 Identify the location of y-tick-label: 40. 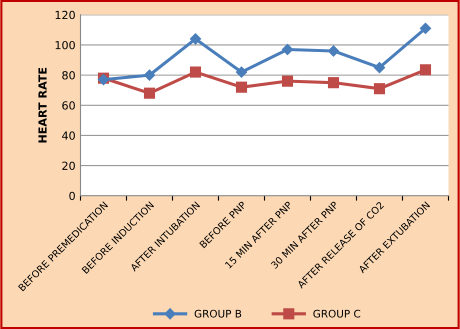
(68, 135).